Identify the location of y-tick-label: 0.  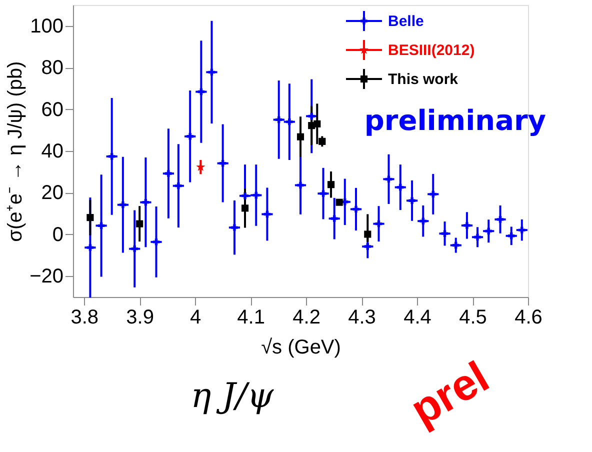
(58, 235).